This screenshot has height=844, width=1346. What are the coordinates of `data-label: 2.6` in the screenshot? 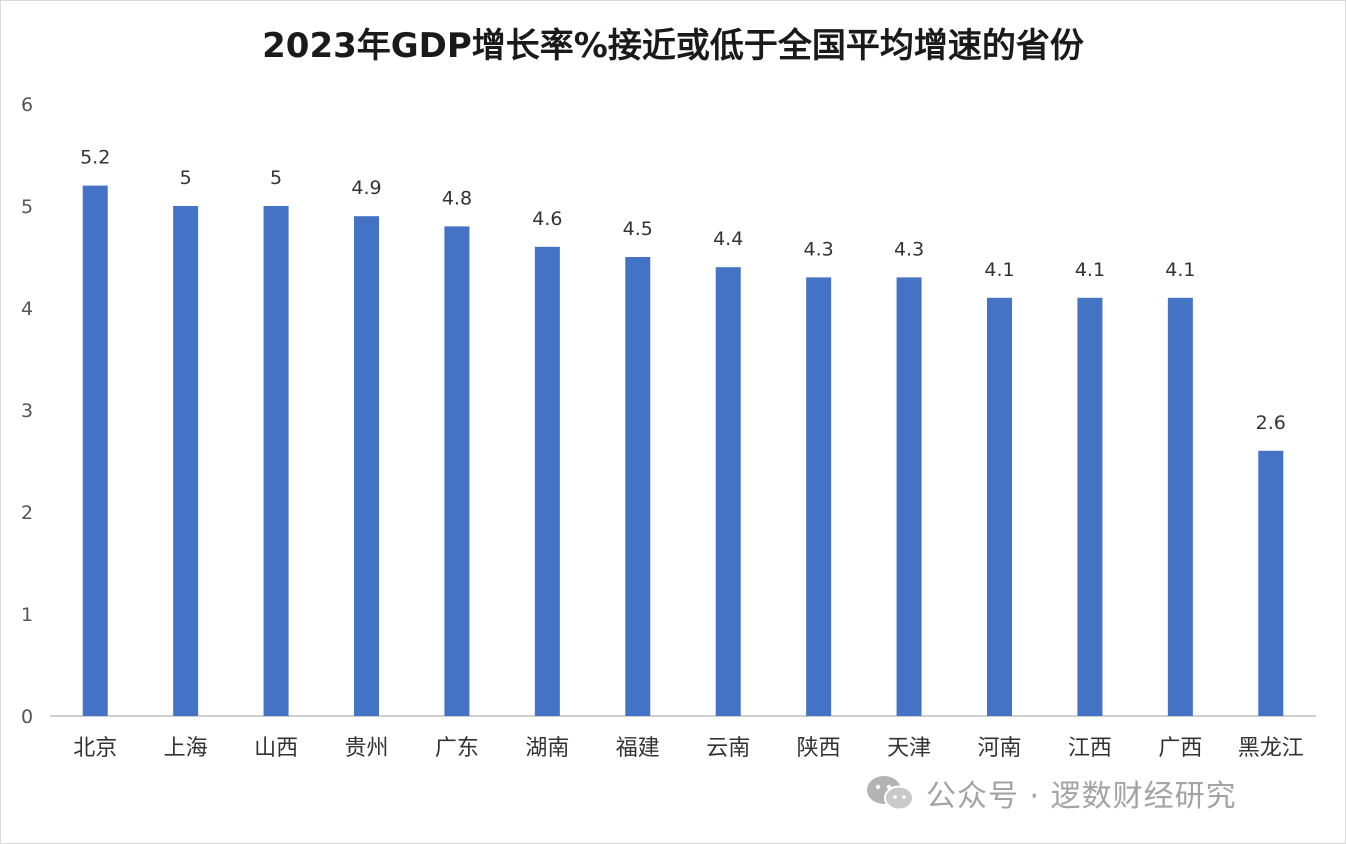 It's located at (1271, 423).